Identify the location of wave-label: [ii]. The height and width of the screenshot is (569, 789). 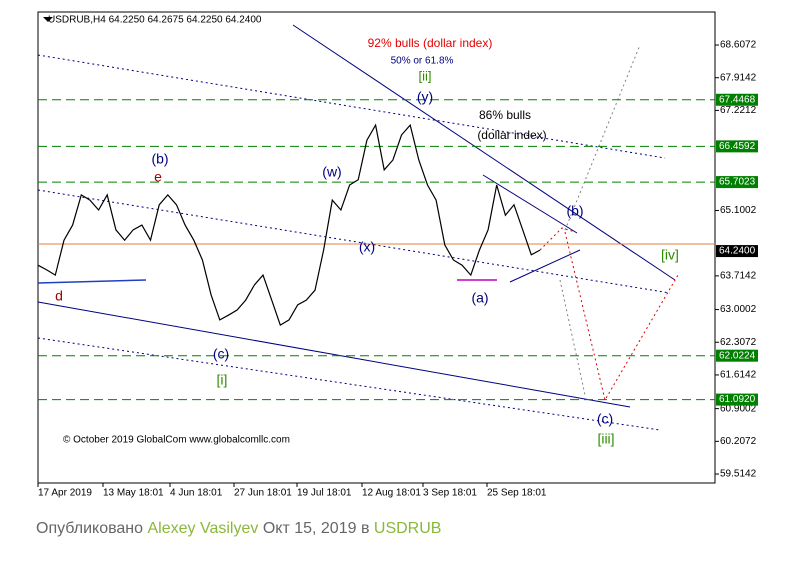
(425, 75).